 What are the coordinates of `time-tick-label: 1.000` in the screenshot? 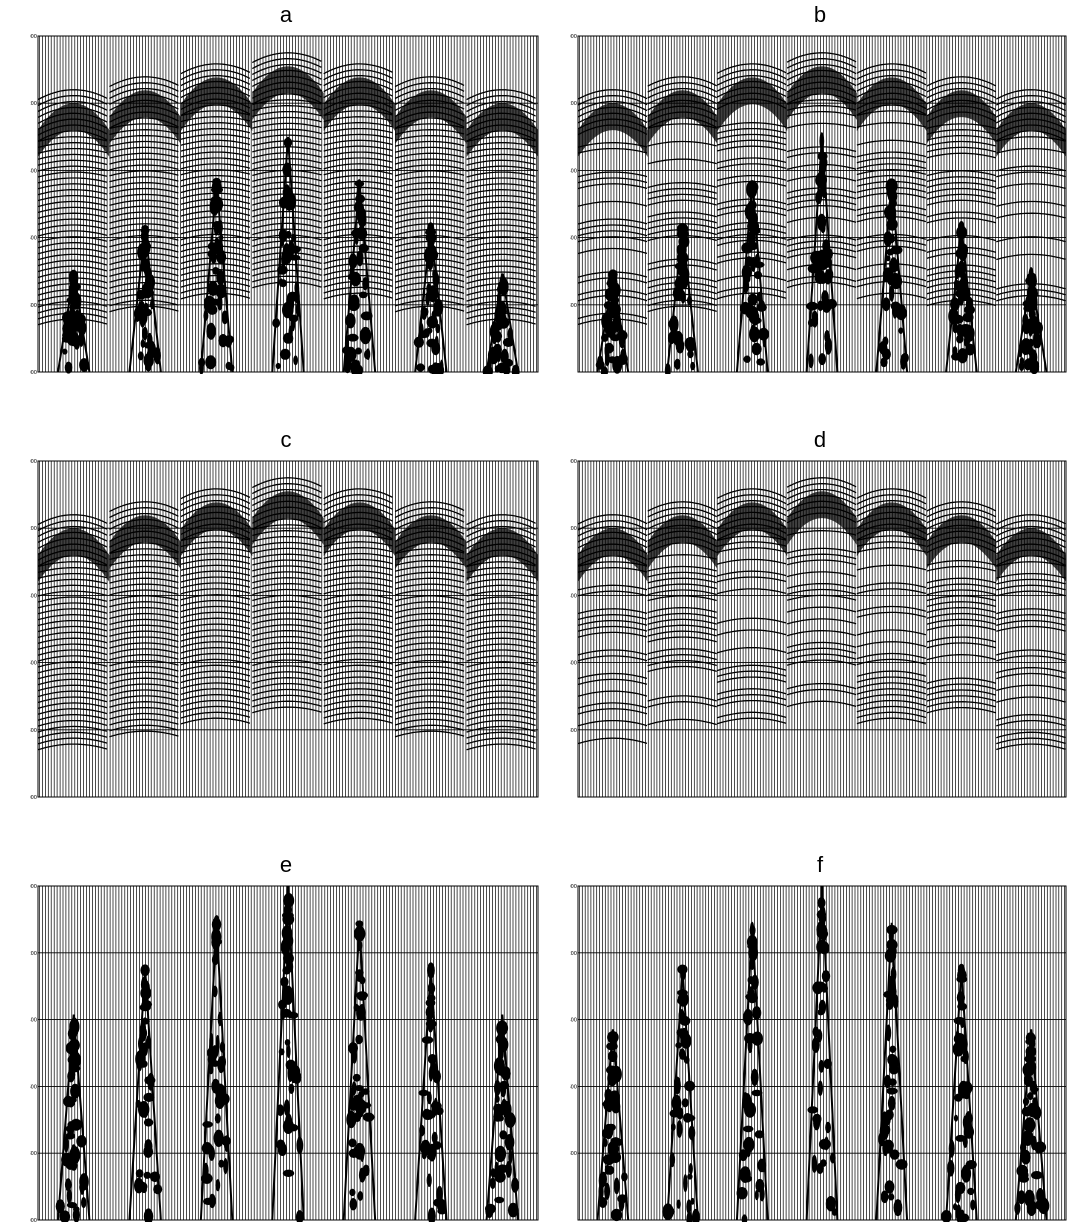 It's located at (33, 372).